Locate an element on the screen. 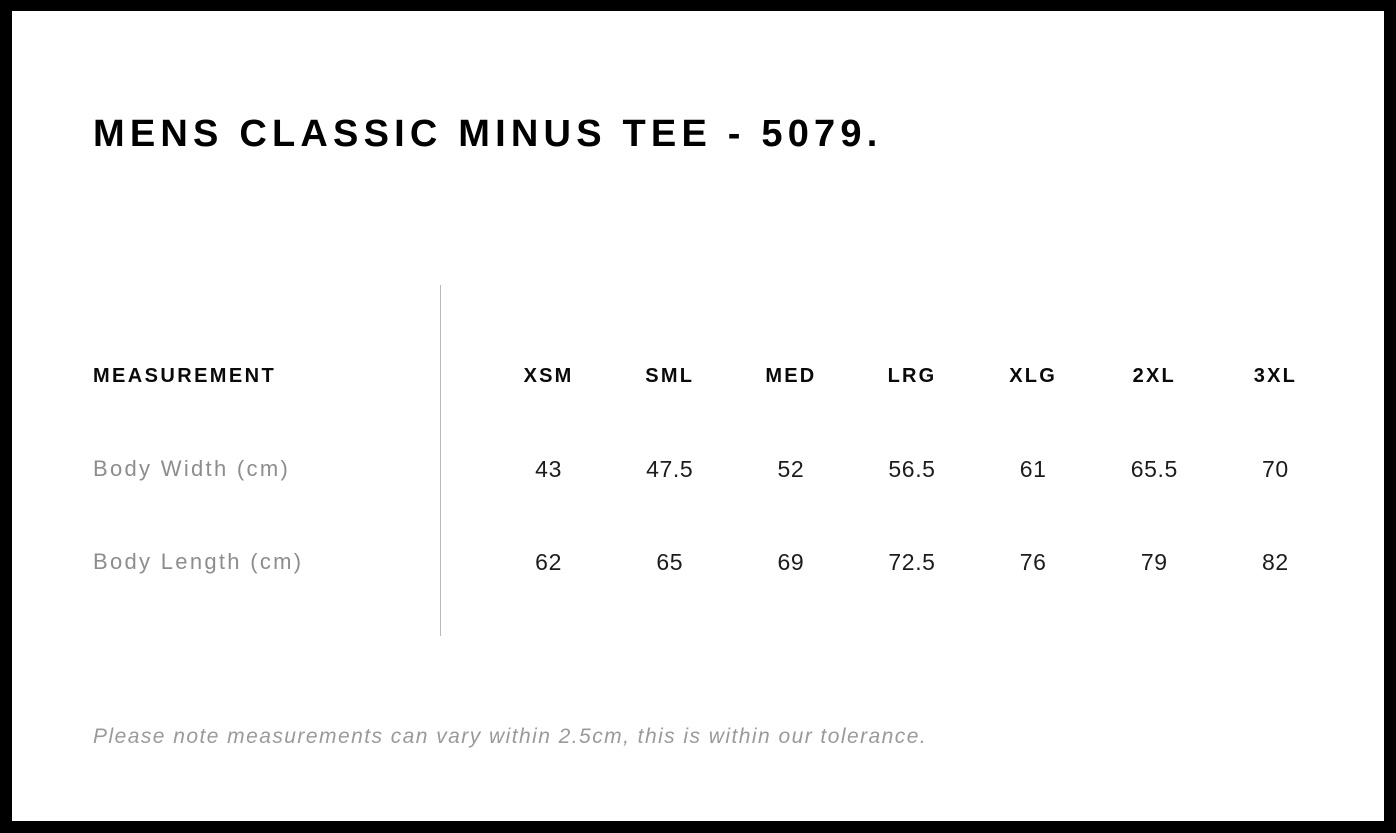 Image resolution: width=1396 pixels, height=833 pixels. size-header-lrg: LRG is located at coordinates (912, 376).